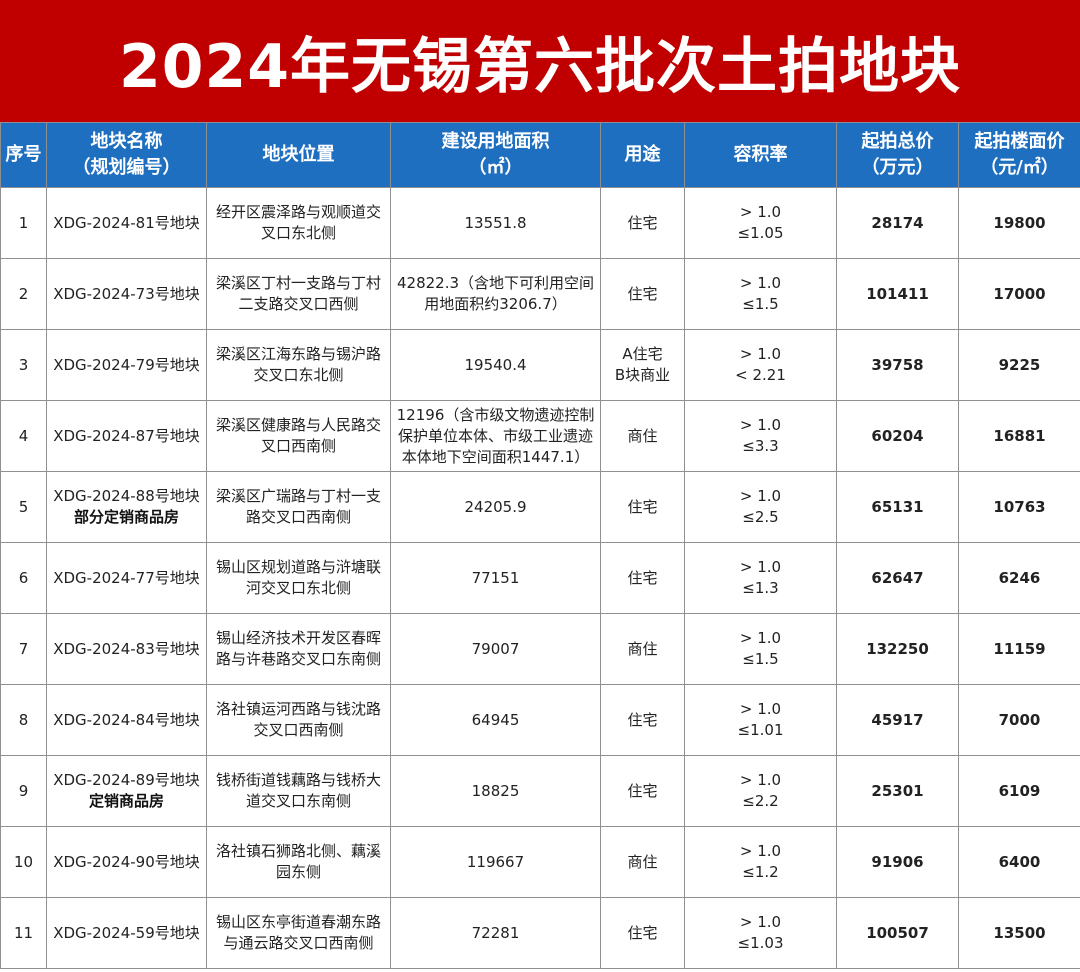 The image size is (1080, 972). I want to click on far-line: ≤2.2, so click(760, 801).